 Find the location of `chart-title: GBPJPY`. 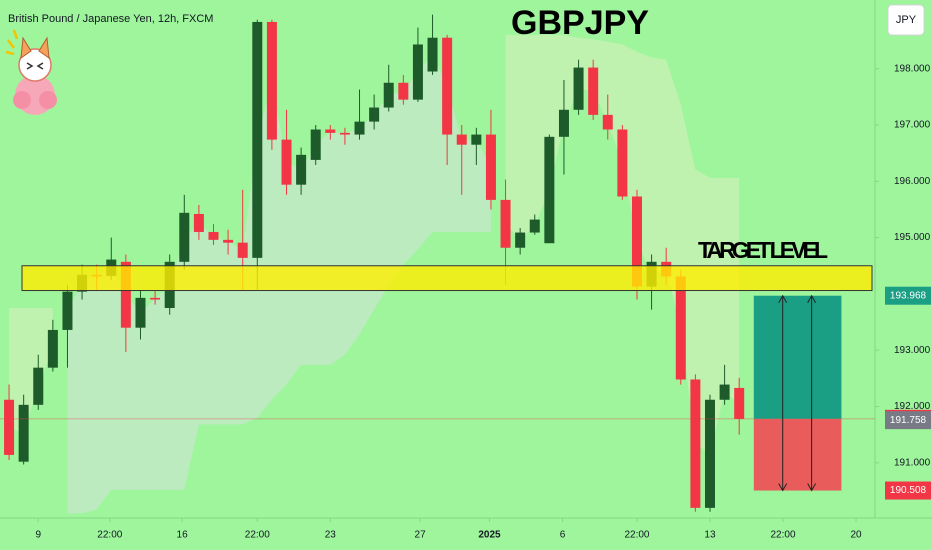

chart-title: GBPJPY is located at coordinates (580, 23).